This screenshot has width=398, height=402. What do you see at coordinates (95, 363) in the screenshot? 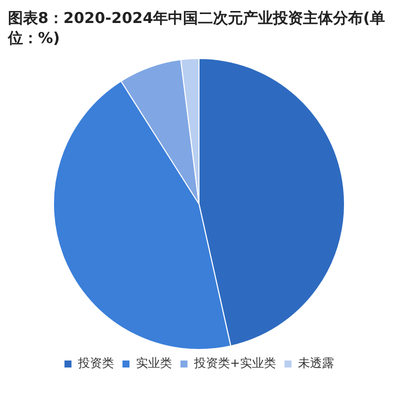
I see `legend-label: 投资类` at bounding box center [95, 363].